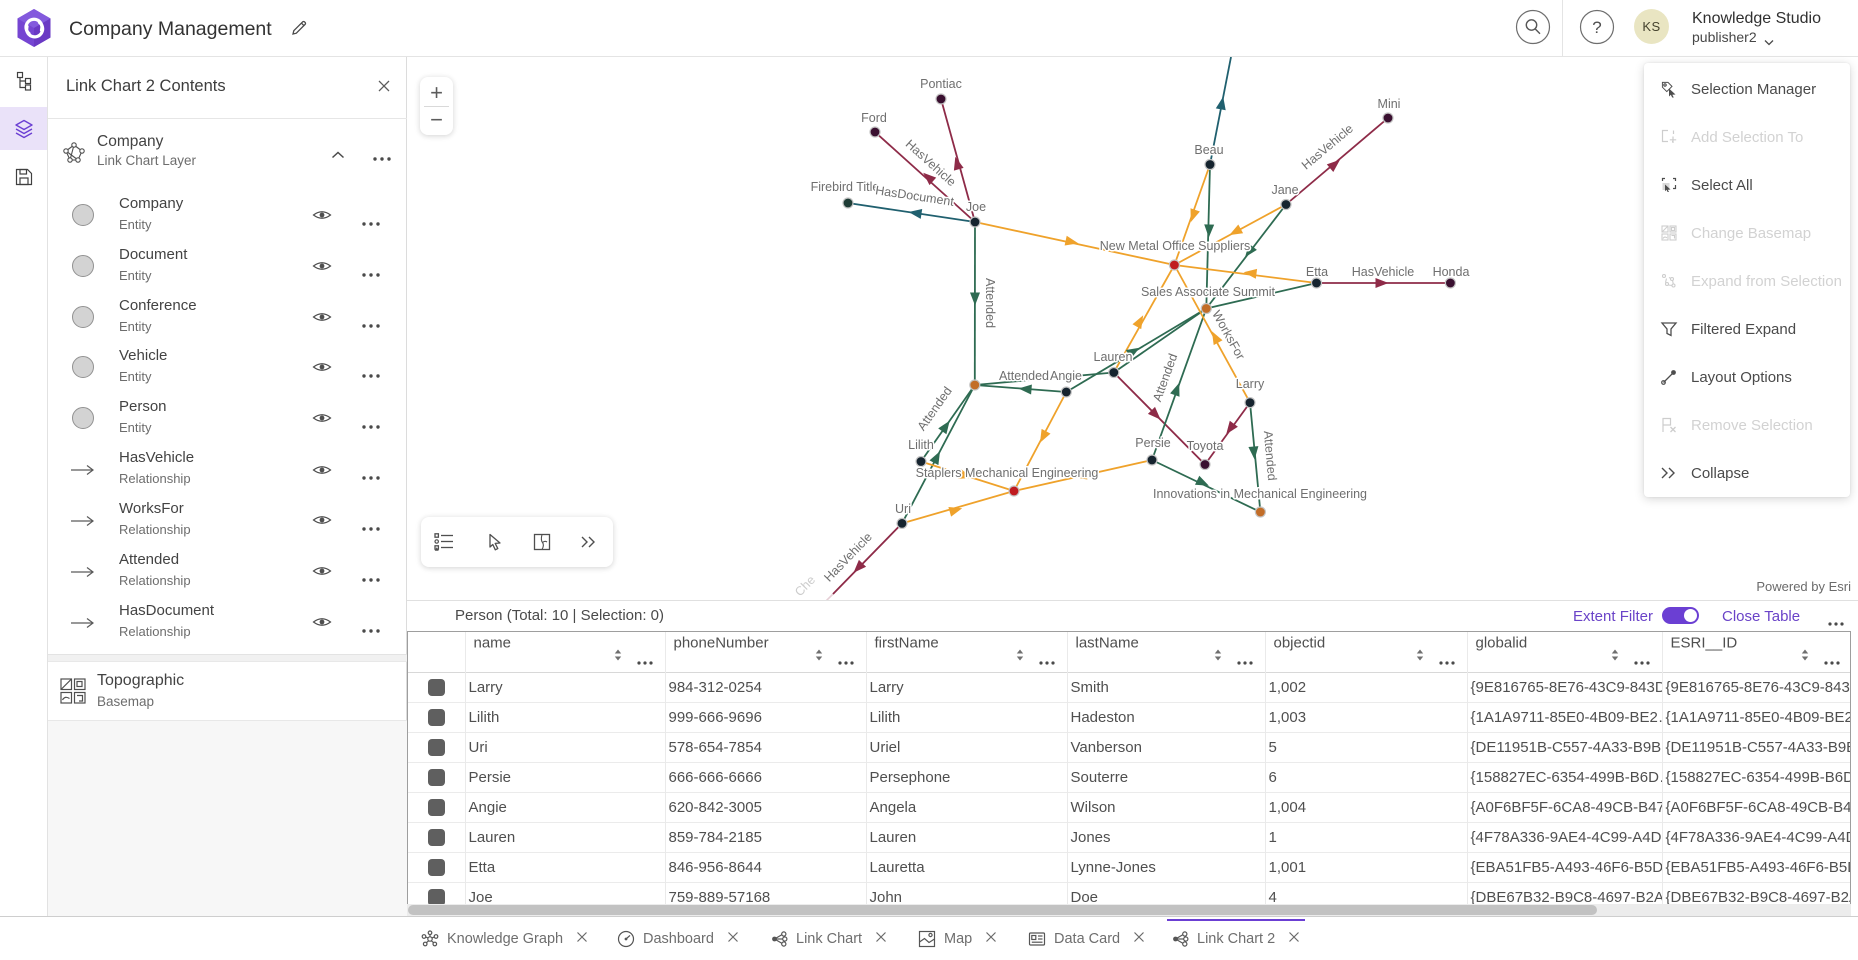  I want to click on svg-text: Toyota, so click(1205, 446).